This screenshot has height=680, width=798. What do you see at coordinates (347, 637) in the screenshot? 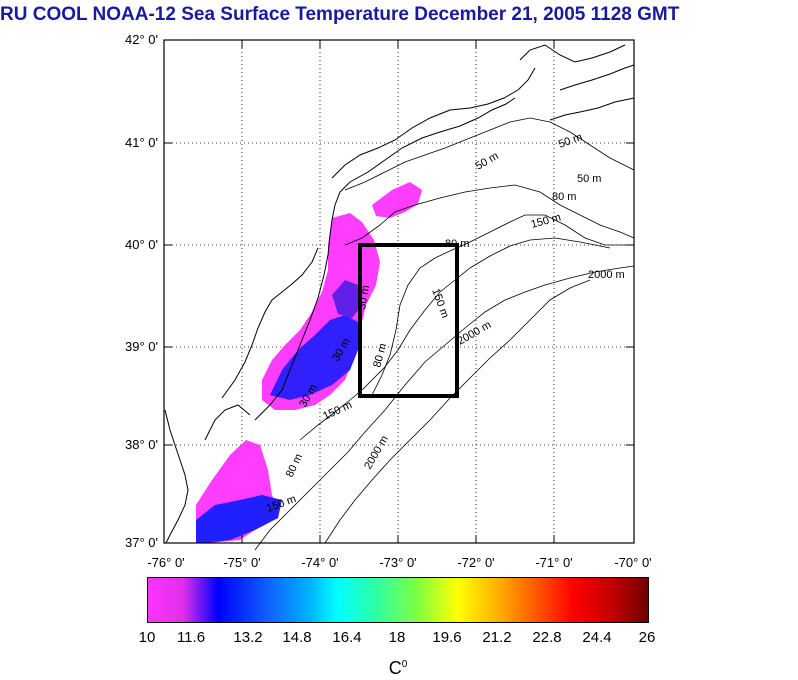
I see `colorbar-tick: 16.4` at bounding box center [347, 637].